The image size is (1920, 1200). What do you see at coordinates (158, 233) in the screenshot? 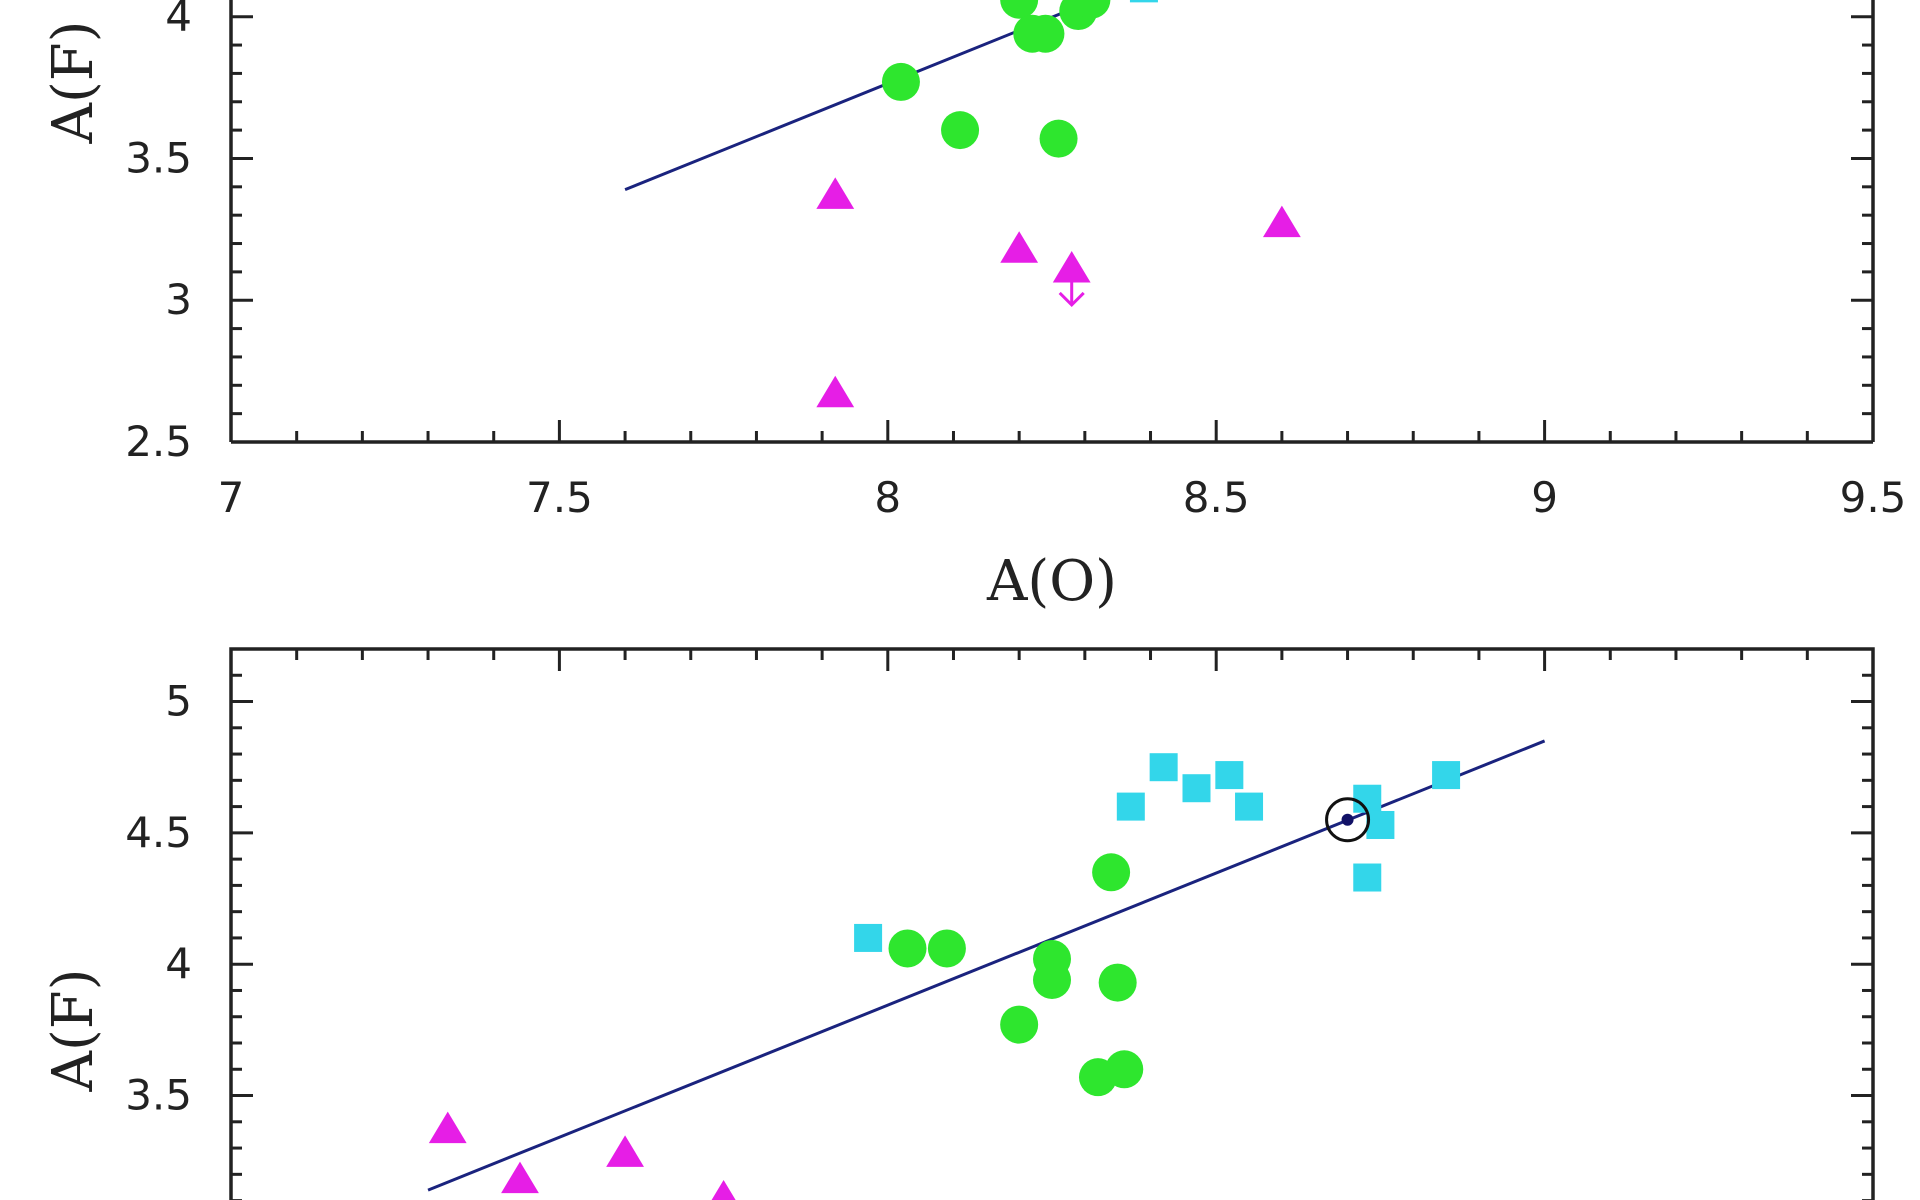
I see `top-panel-y-tick-labels: 2.5 3 3.5 4` at bounding box center [158, 233].